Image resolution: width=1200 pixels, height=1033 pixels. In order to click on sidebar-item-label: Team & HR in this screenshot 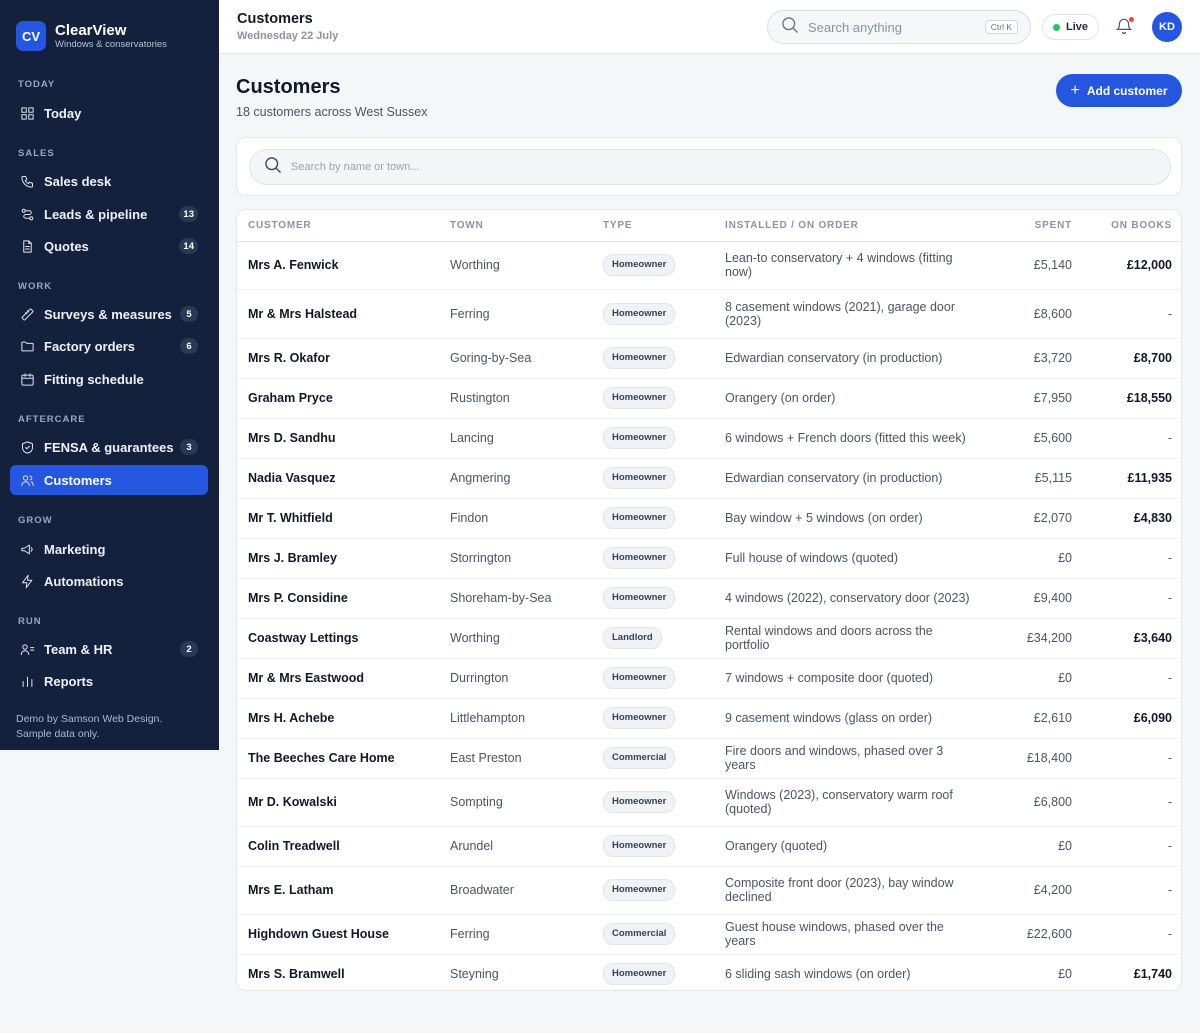, I will do `click(78, 649)`.